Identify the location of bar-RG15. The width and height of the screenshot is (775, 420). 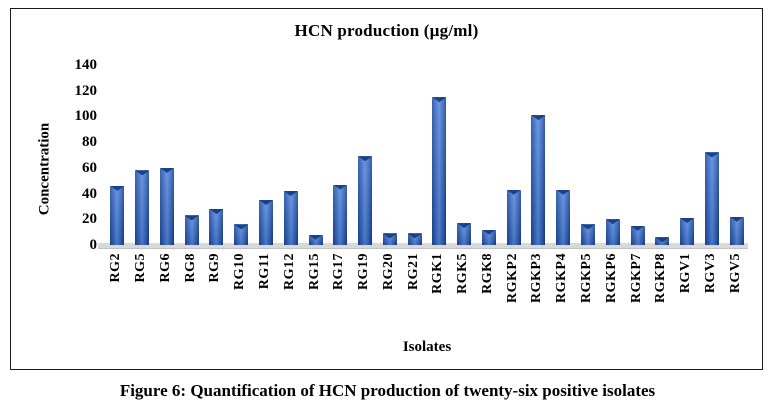
(315, 239).